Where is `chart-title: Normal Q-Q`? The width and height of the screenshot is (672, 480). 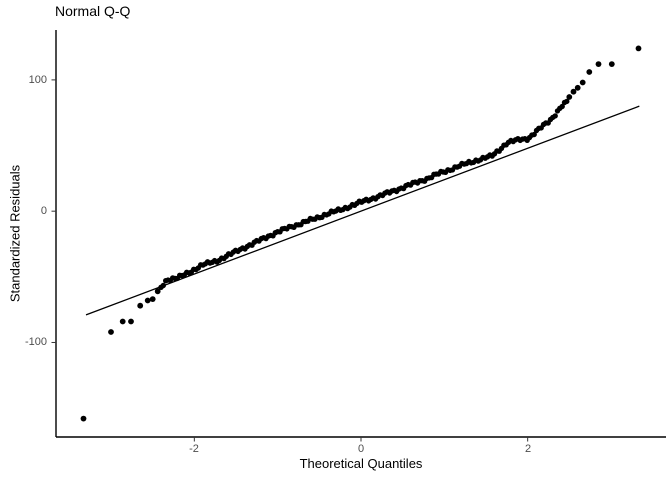
chart-title: Normal Q-Q is located at coordinates (93, 11).